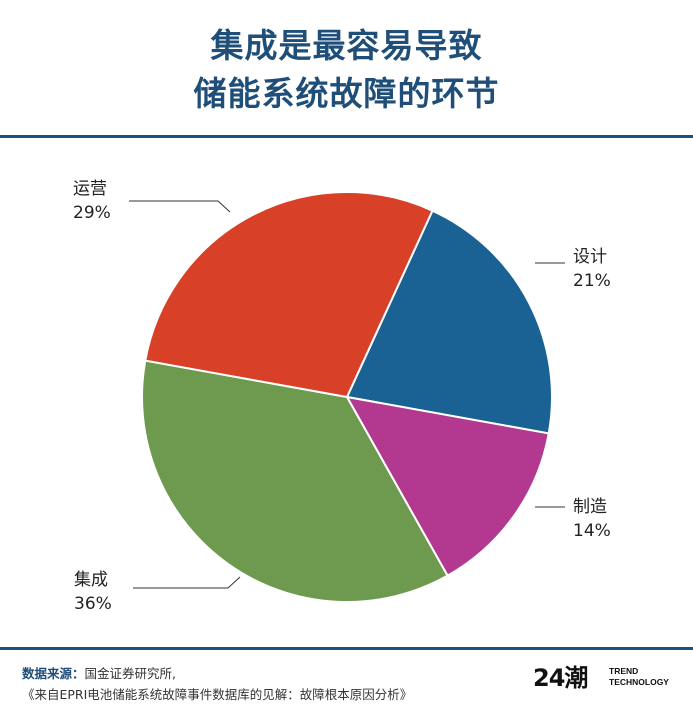 This screenshot has height=723, width=693. Describe the element at coordinates (346, 136) in the screenshot. I see `top-divider` at that location.